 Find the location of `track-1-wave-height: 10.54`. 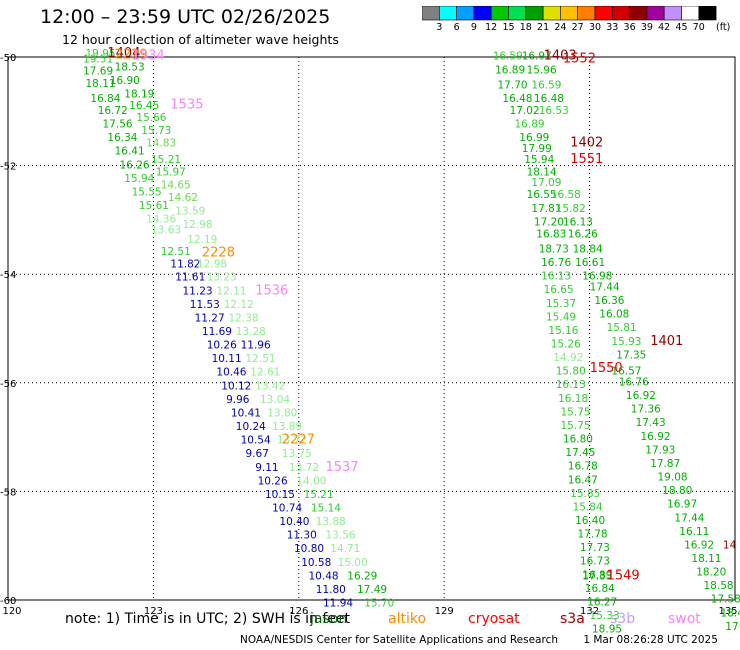

track-1-wave-height: 10.54 is located at coordinates (256, 441).